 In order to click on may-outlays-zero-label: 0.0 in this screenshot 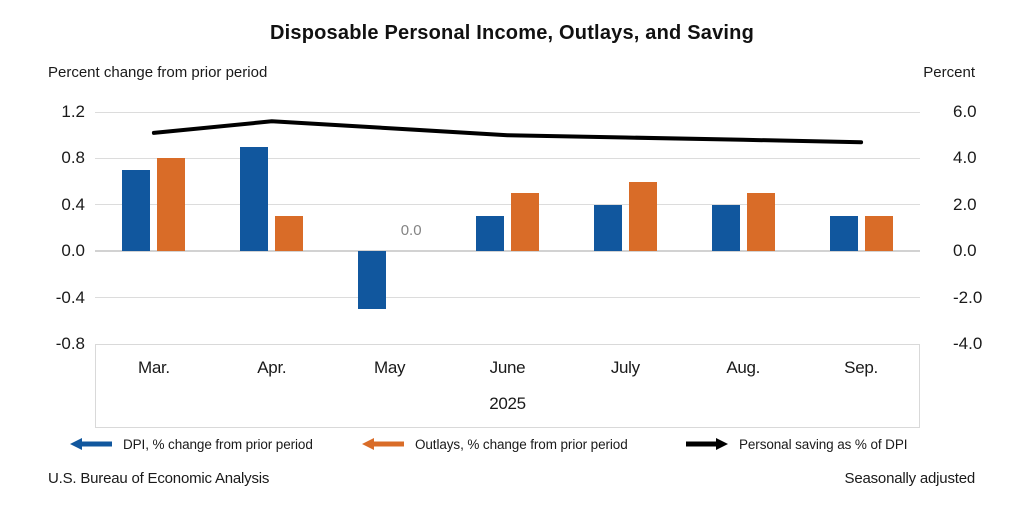, I will do `click(411, 231)`.